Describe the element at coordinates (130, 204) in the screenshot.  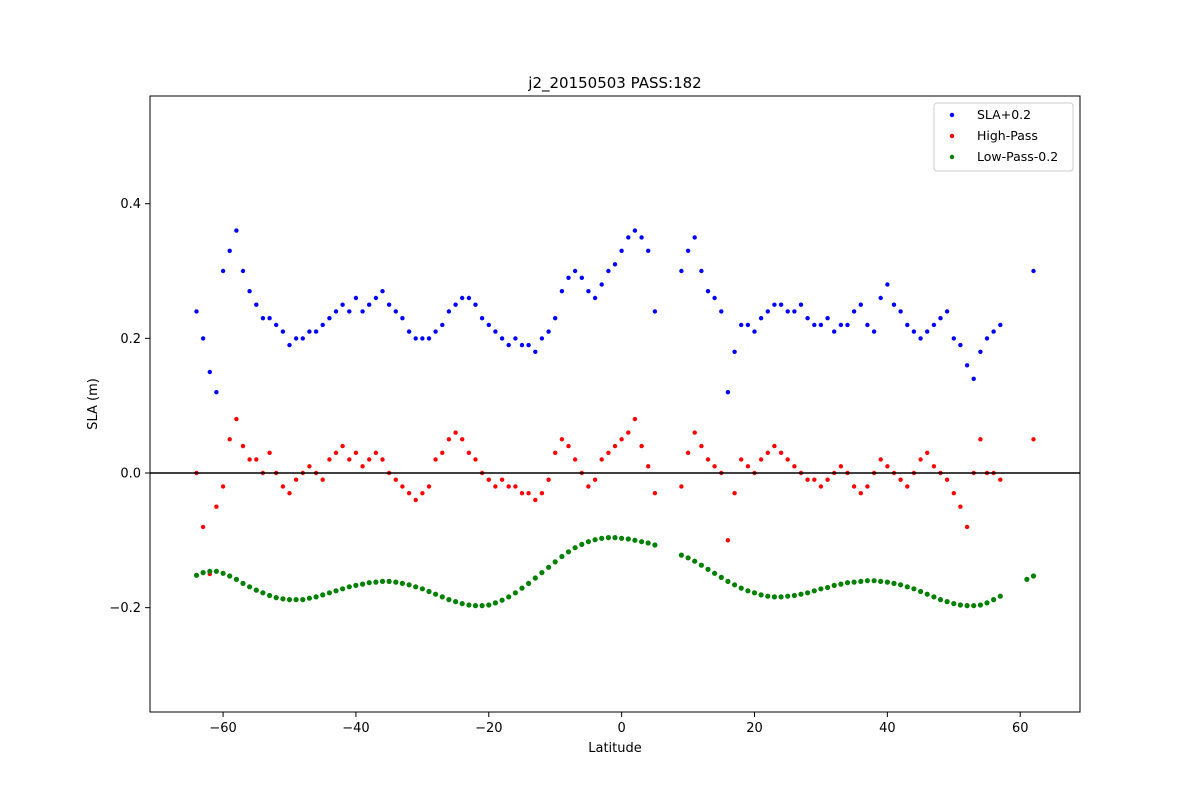
I see `y-tick-label: 0.4` at that location.